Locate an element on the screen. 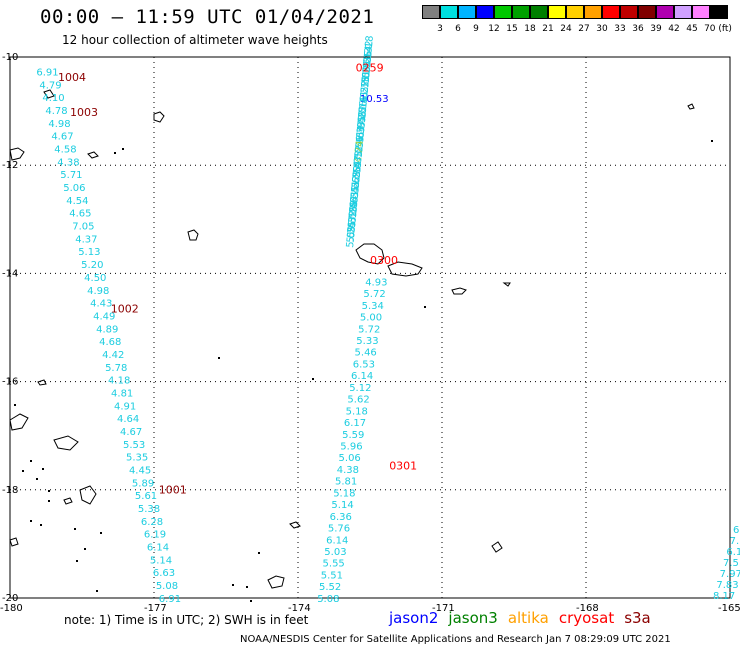  swh-label: 4.91 is located at coordinates (125, 406).